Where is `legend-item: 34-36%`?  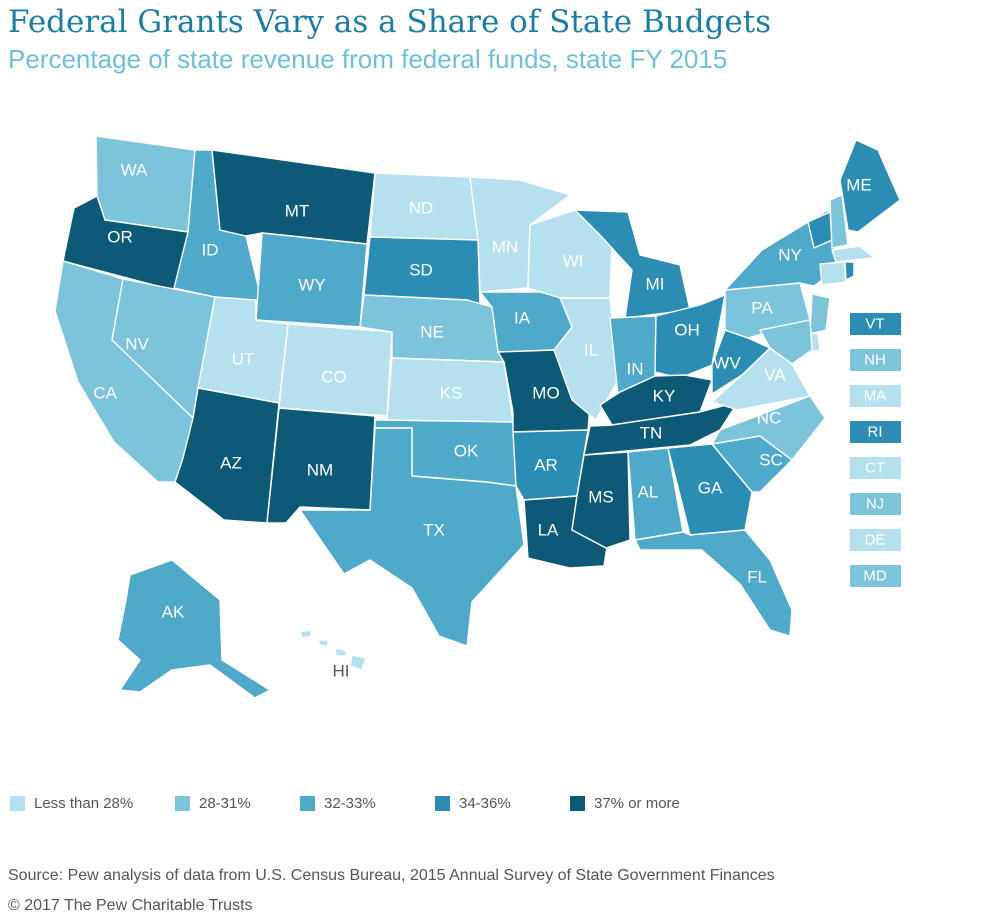 legend-item: 34-36% is located at coordinates (502, 803).